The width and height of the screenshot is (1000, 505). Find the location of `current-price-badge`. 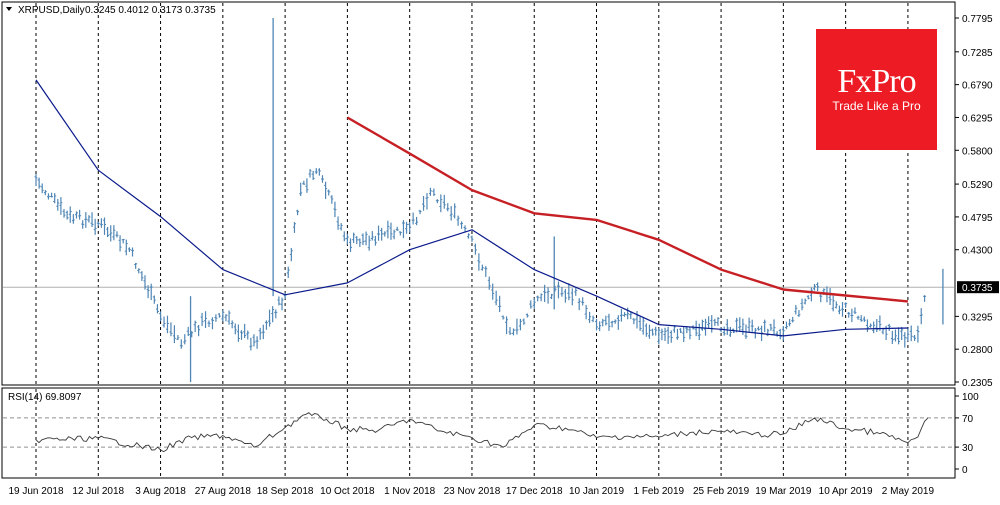

current-price-badge is located at coordinates (978, 287).